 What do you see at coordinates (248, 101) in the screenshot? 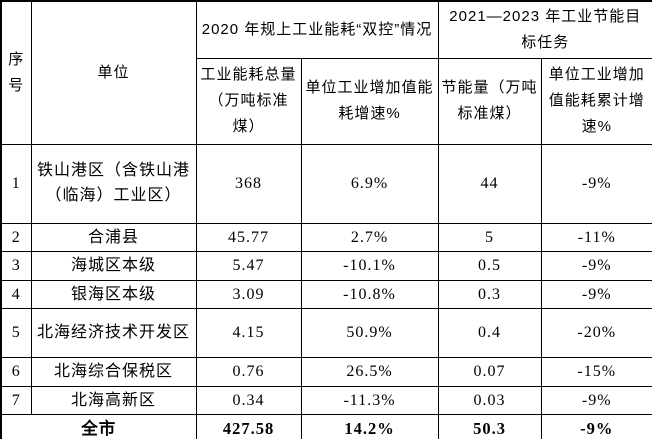
I see `col-header-energy-total: 工业能耗总量（万吨标准煤）` at bounding box center [248, 101].